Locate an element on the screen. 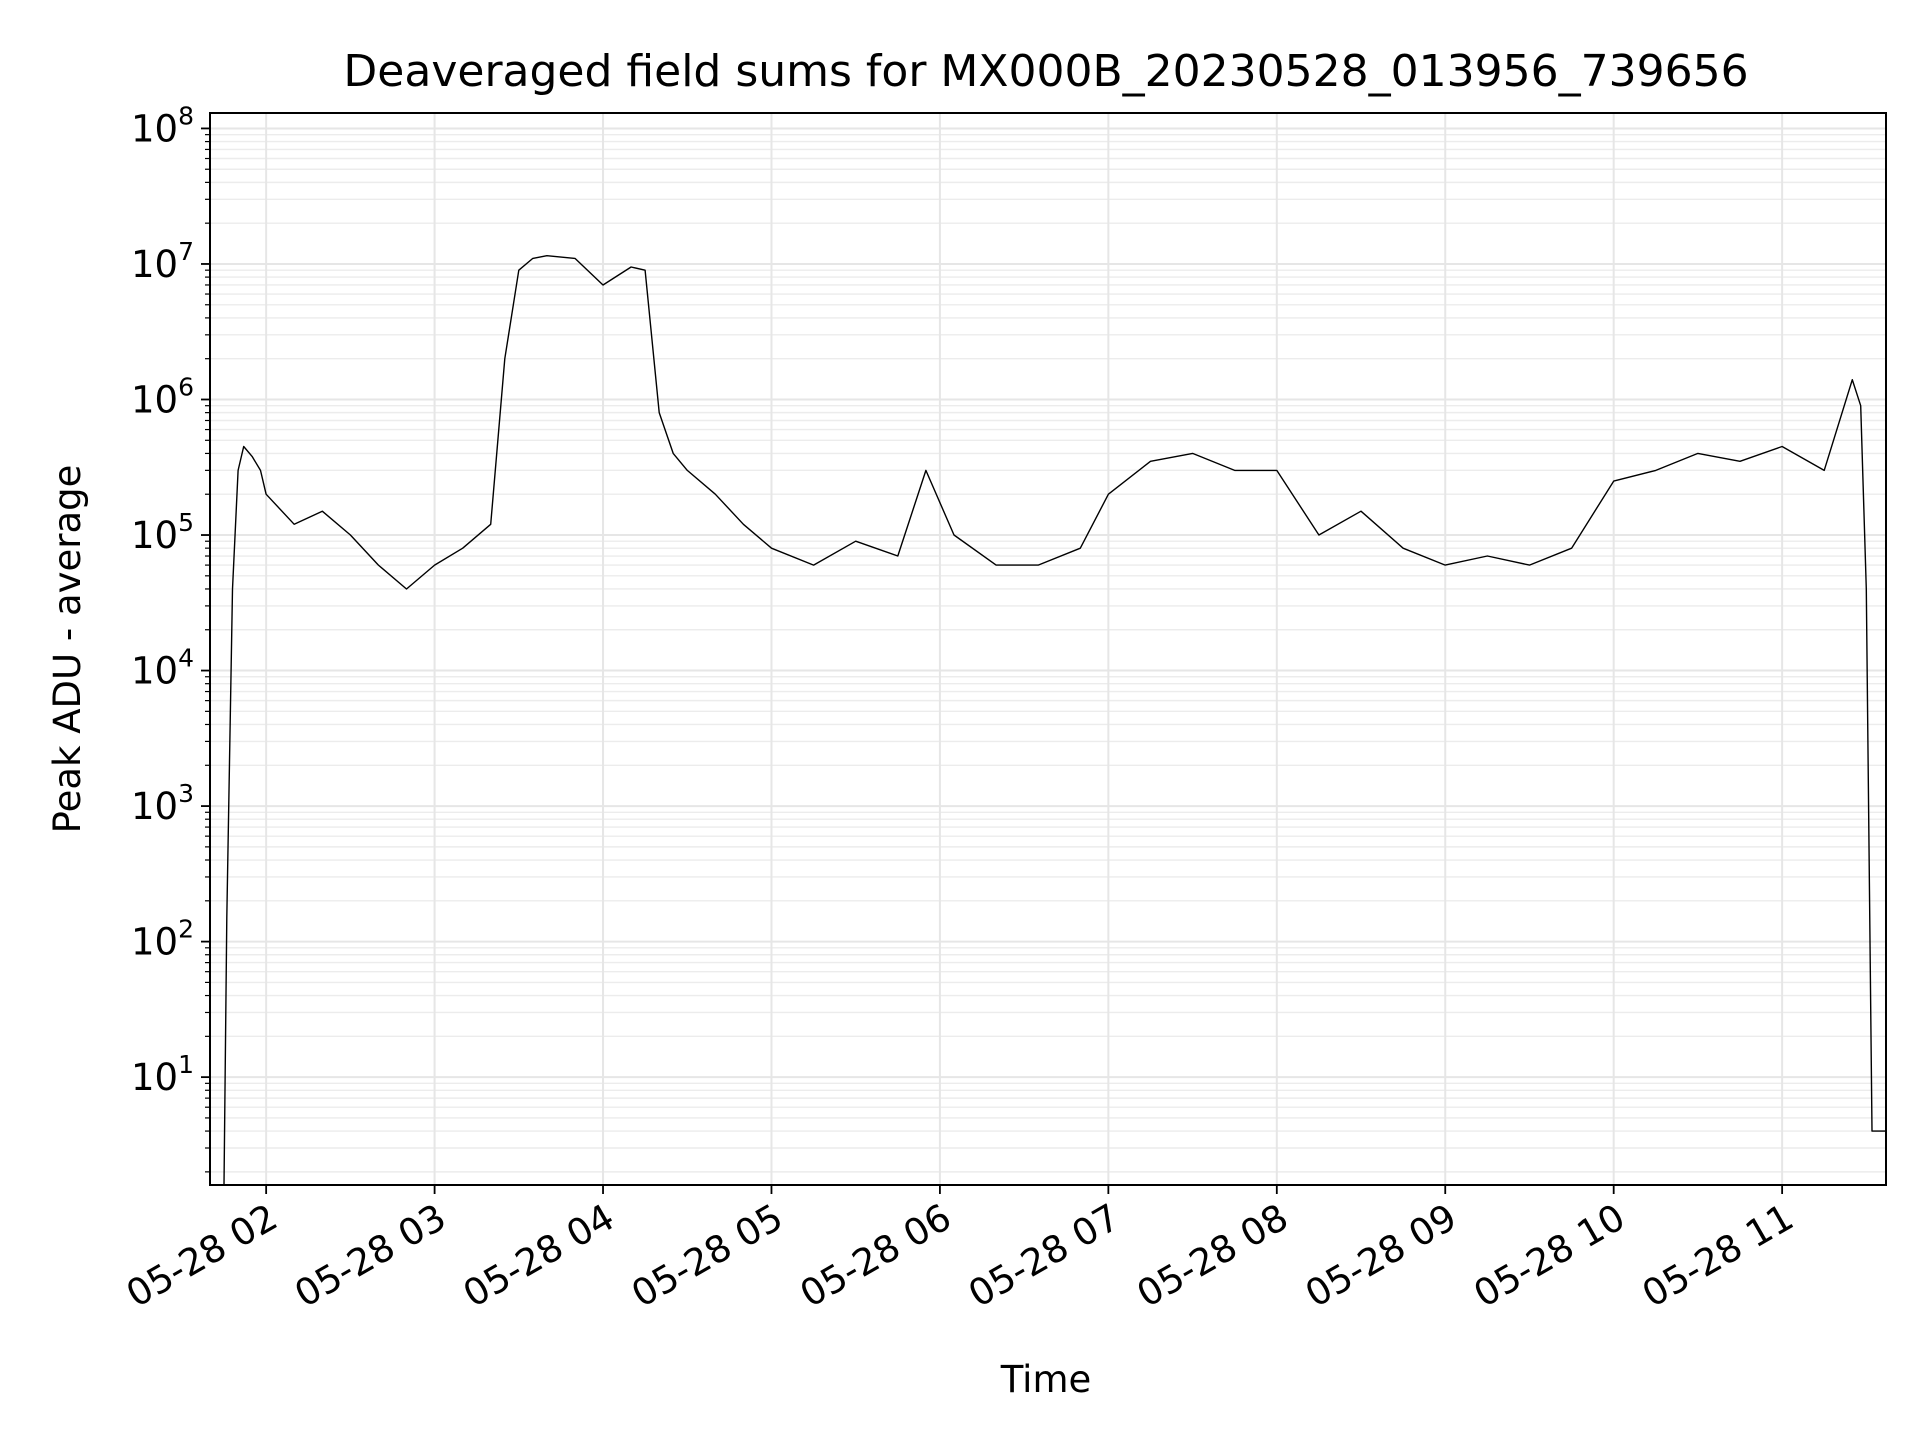  y-tick-label: 10⁶ is located at coordinates (162, 396).